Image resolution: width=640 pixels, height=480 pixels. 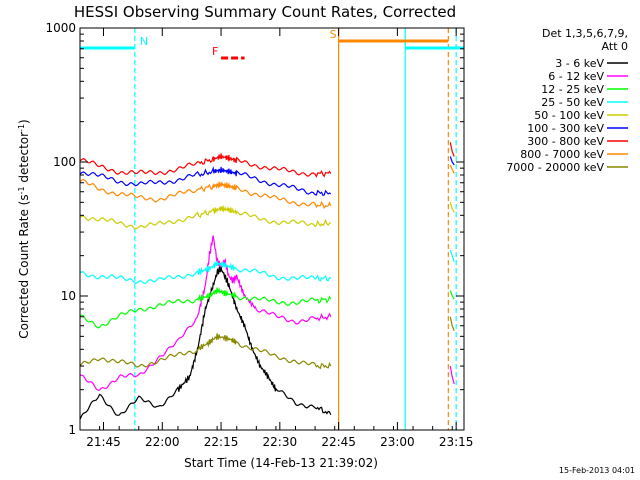 I want to click on y-tick-label-1: 10, so click(x=68, y=296).